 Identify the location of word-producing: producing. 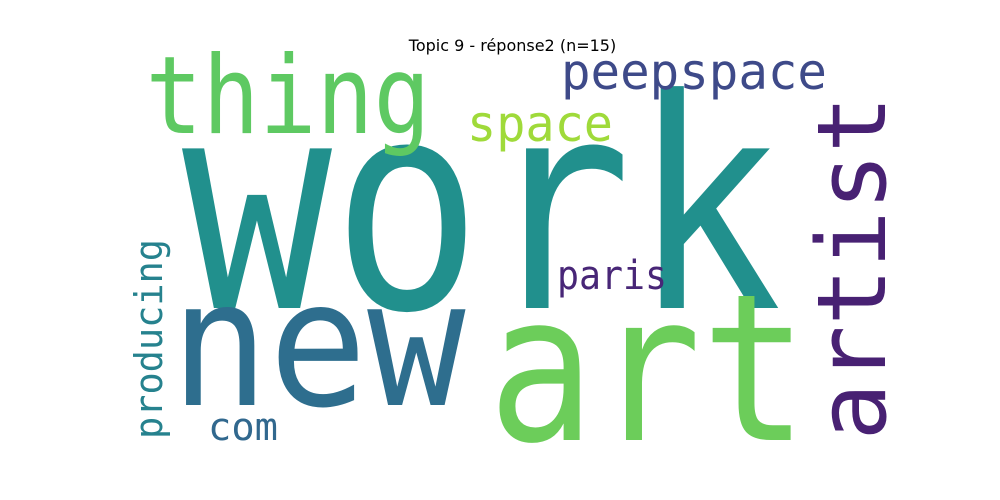
(149, 339).